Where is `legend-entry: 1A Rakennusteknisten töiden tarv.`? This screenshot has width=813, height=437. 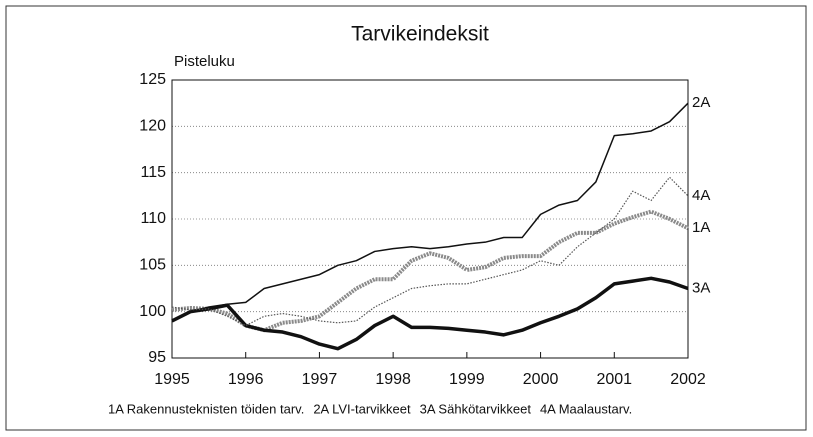
legend-entry: 1A Rakennusteknisten töiden tarv. is located at coordinates (206, 408).